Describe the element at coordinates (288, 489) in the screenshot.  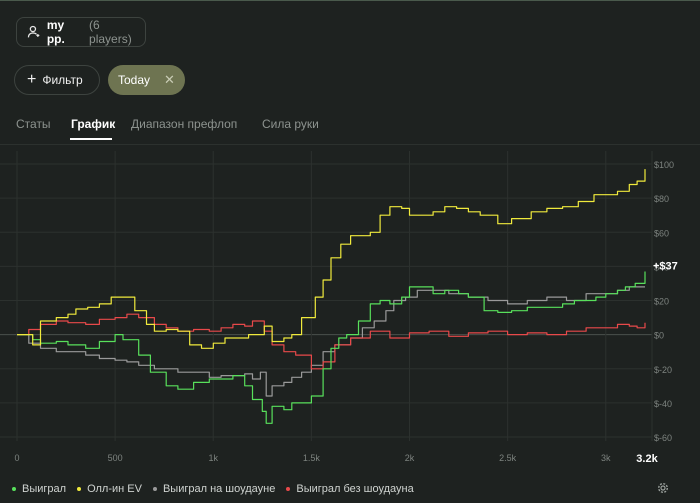
I see `legend-dot-non-showdown` at that location.